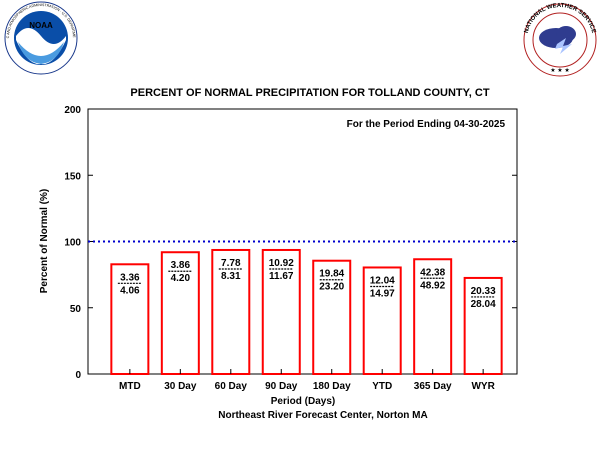  I want to click on normal-label: 23.20, so click(331, 287).